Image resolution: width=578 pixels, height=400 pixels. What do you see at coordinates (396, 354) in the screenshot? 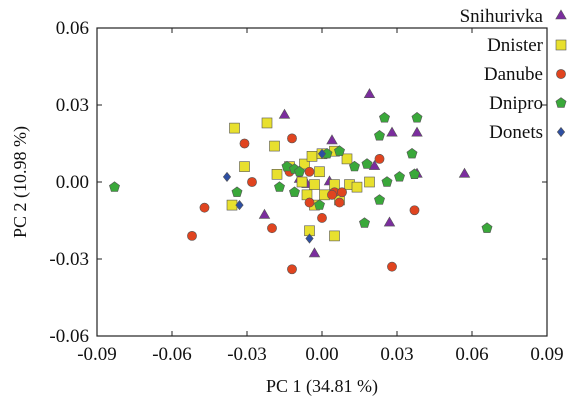
I see `x-tick-label: 0.03` at bounding box center [396, 354].